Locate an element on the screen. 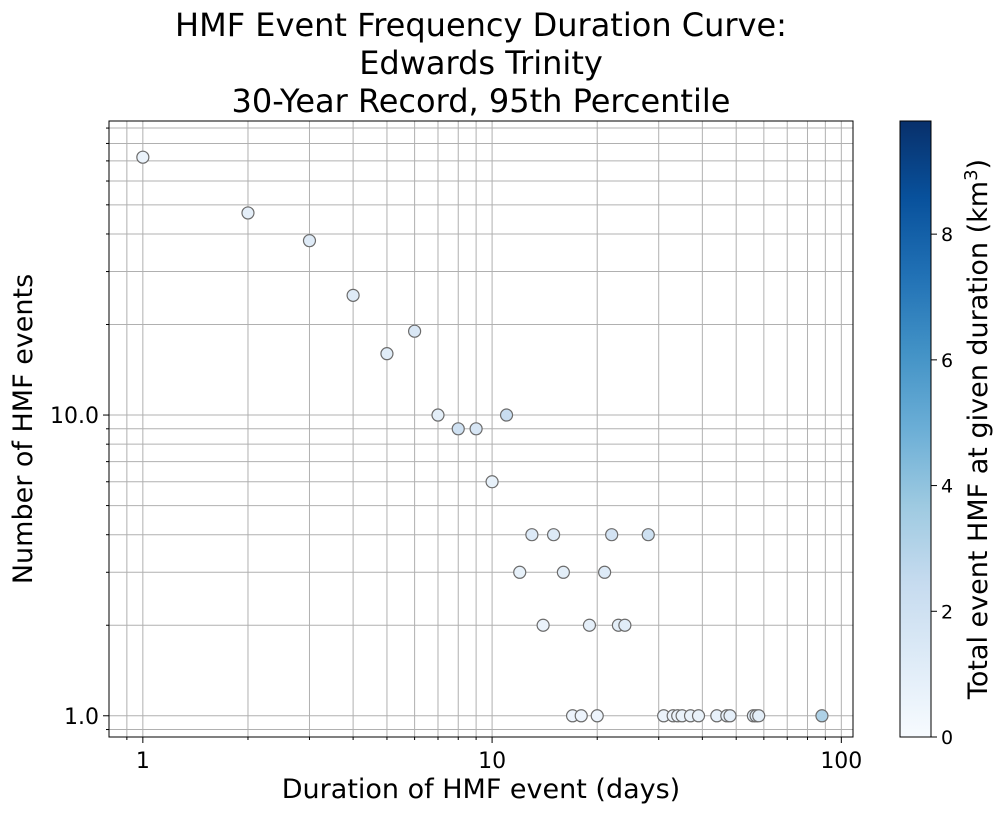  y-axis-ticks: 1.0 10.0 is located at coordinates (79, 429).